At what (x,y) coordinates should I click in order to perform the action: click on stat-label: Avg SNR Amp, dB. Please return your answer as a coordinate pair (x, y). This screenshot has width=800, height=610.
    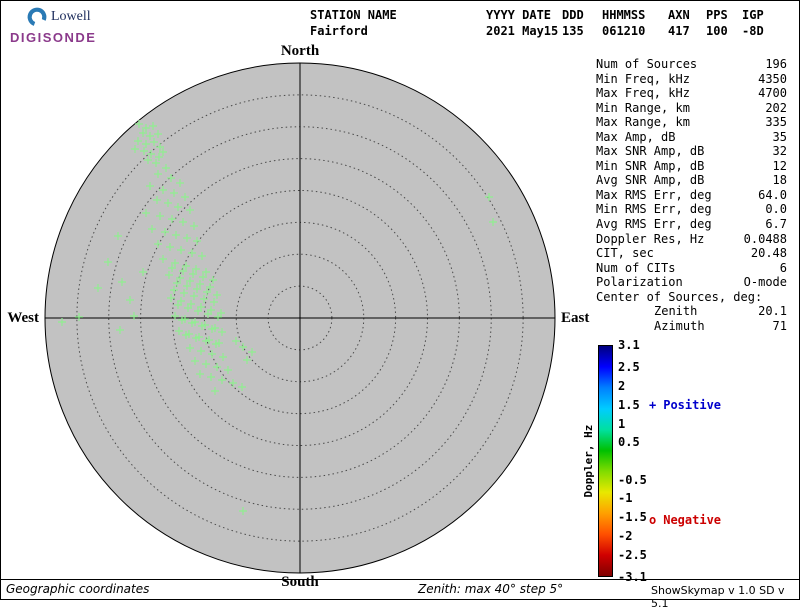
    Looking at the image, I should click on (650, 180).